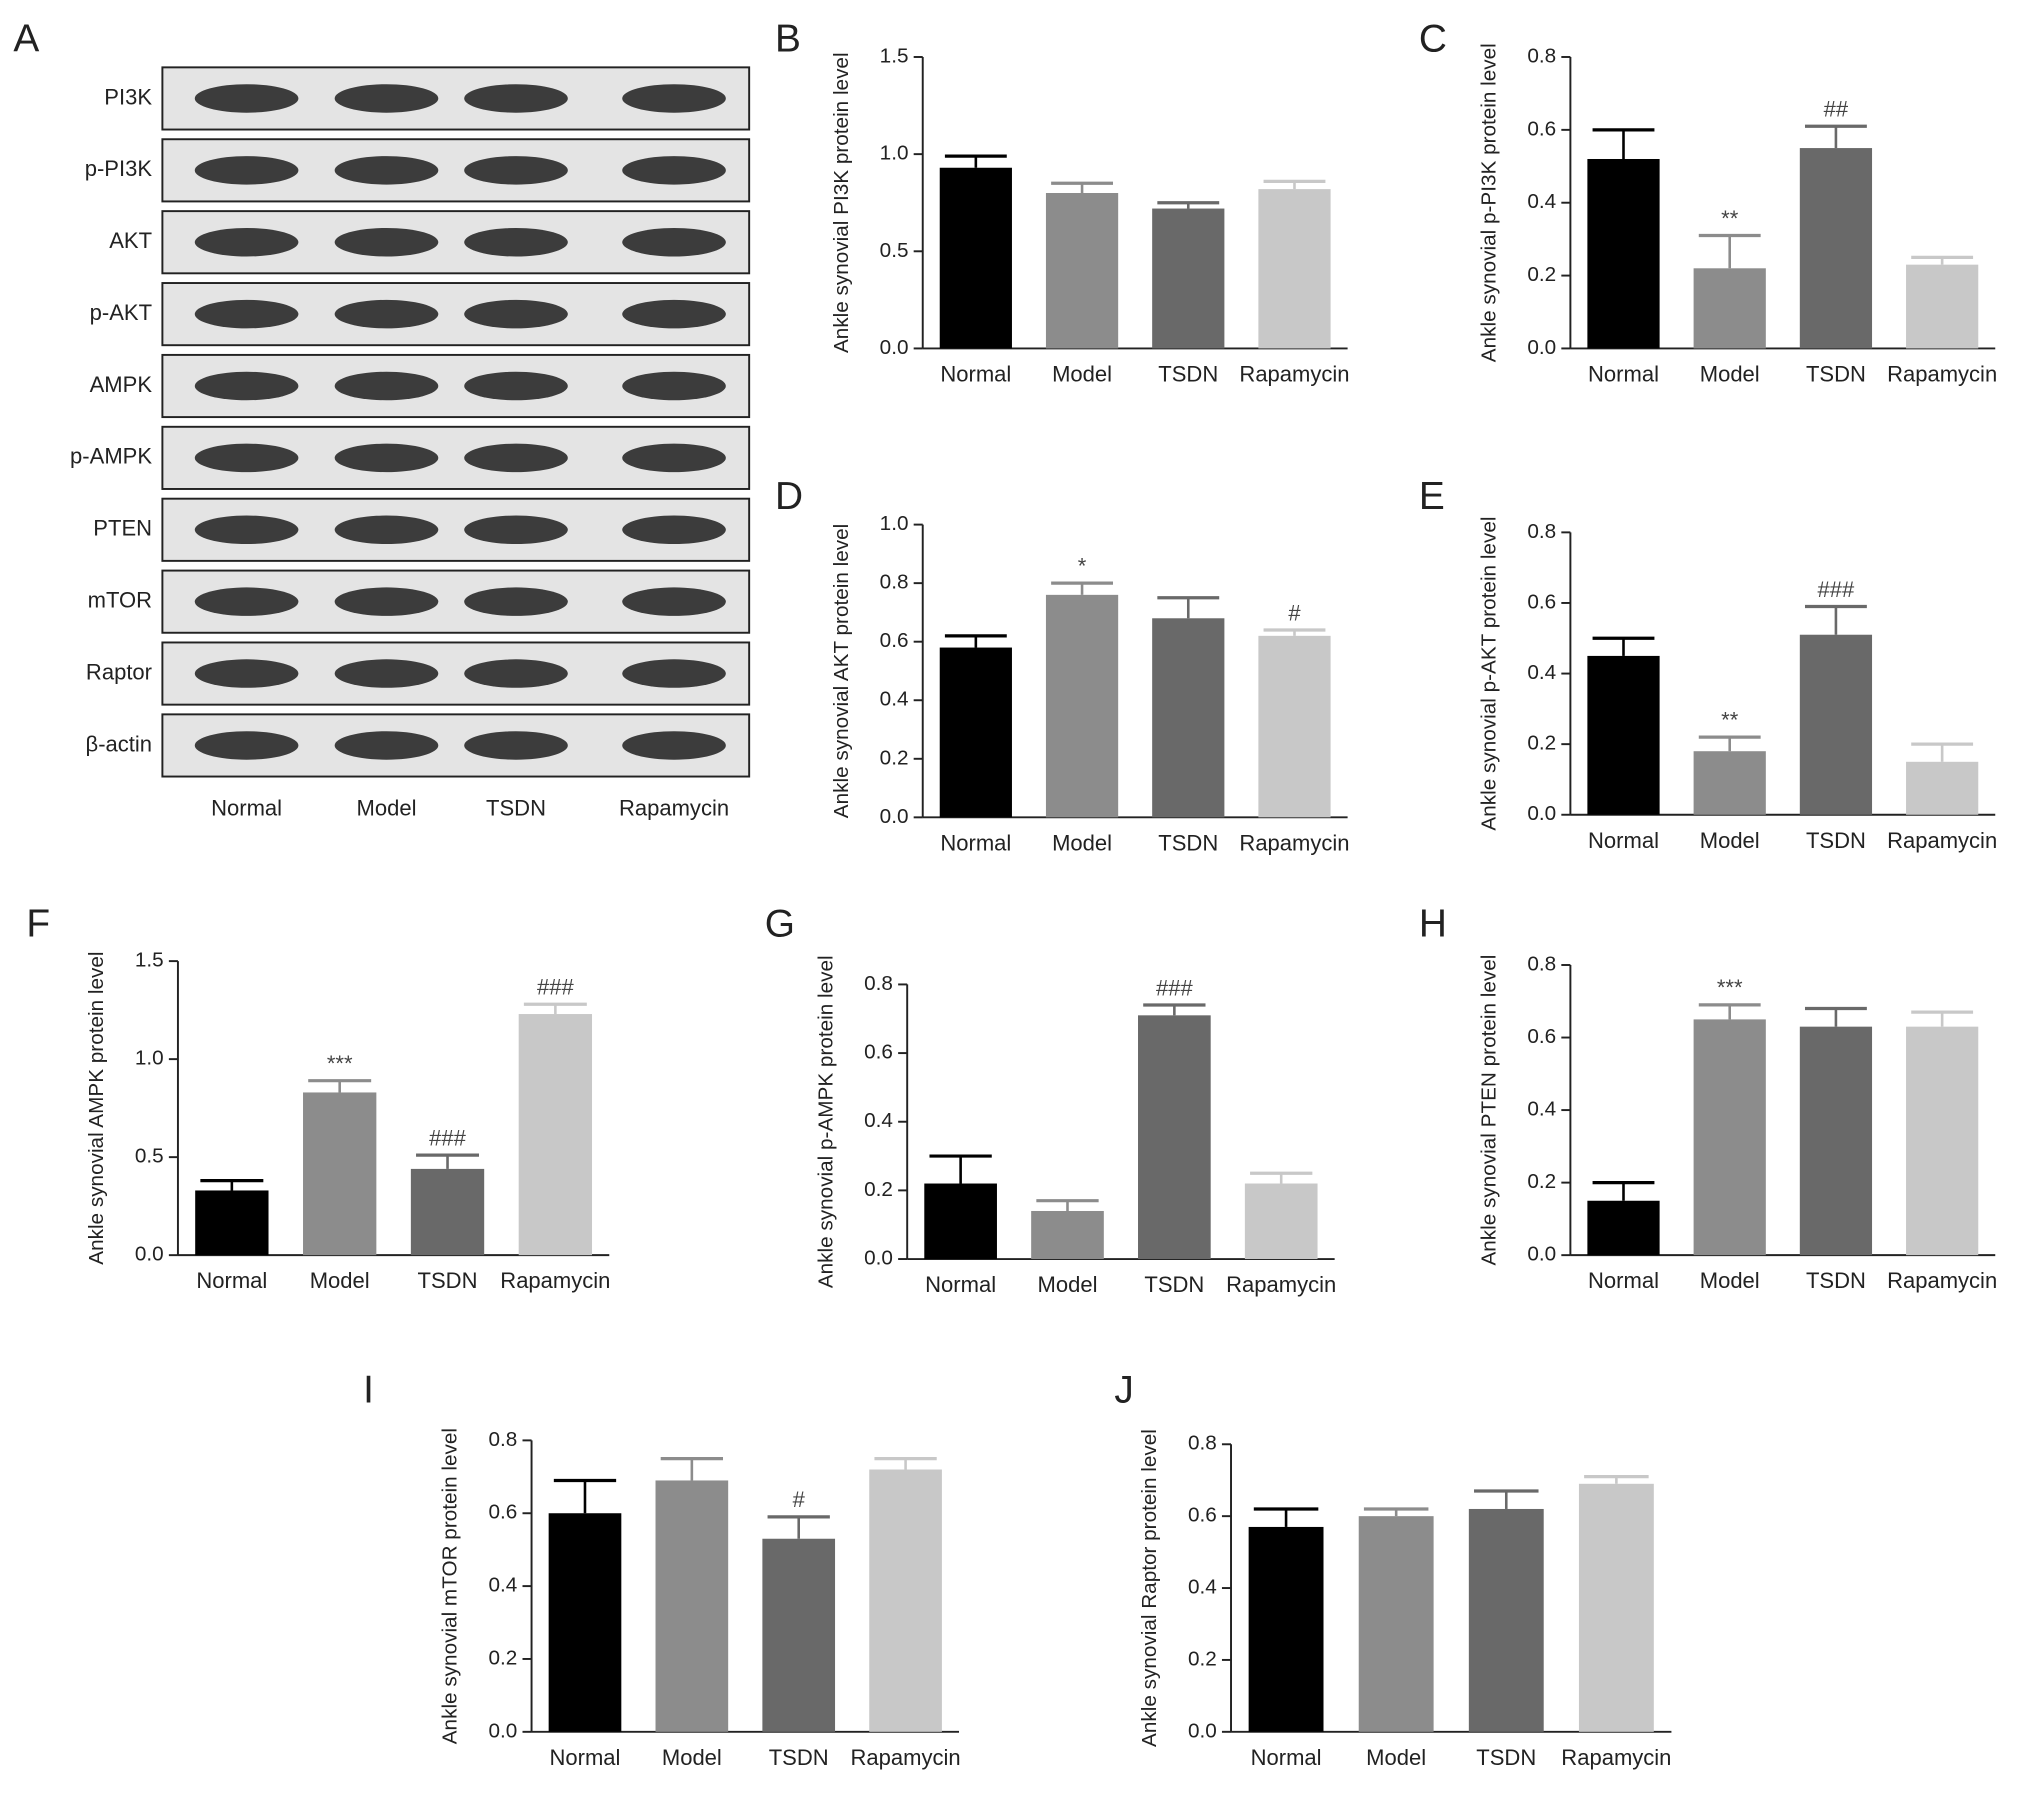 This screenshot has height=1794, width=2032. I want to click on blot-column-label: TSDN, so click(516, 807).